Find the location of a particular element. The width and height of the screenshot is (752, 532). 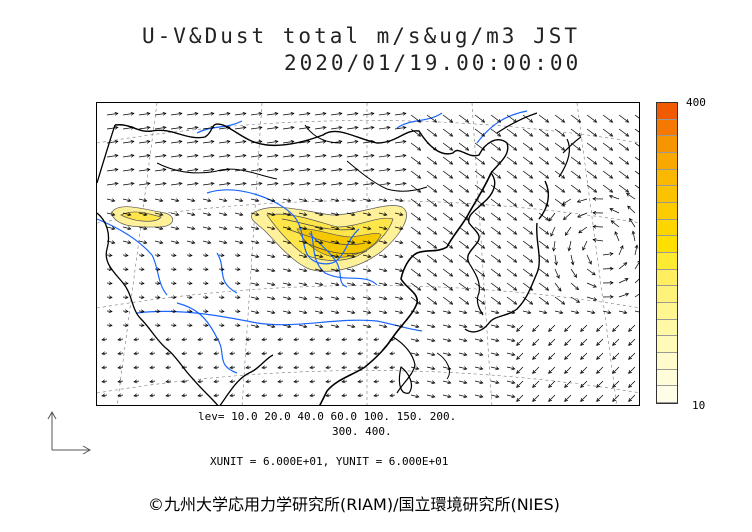

dust-isoline is located at coordinates (326, 236).